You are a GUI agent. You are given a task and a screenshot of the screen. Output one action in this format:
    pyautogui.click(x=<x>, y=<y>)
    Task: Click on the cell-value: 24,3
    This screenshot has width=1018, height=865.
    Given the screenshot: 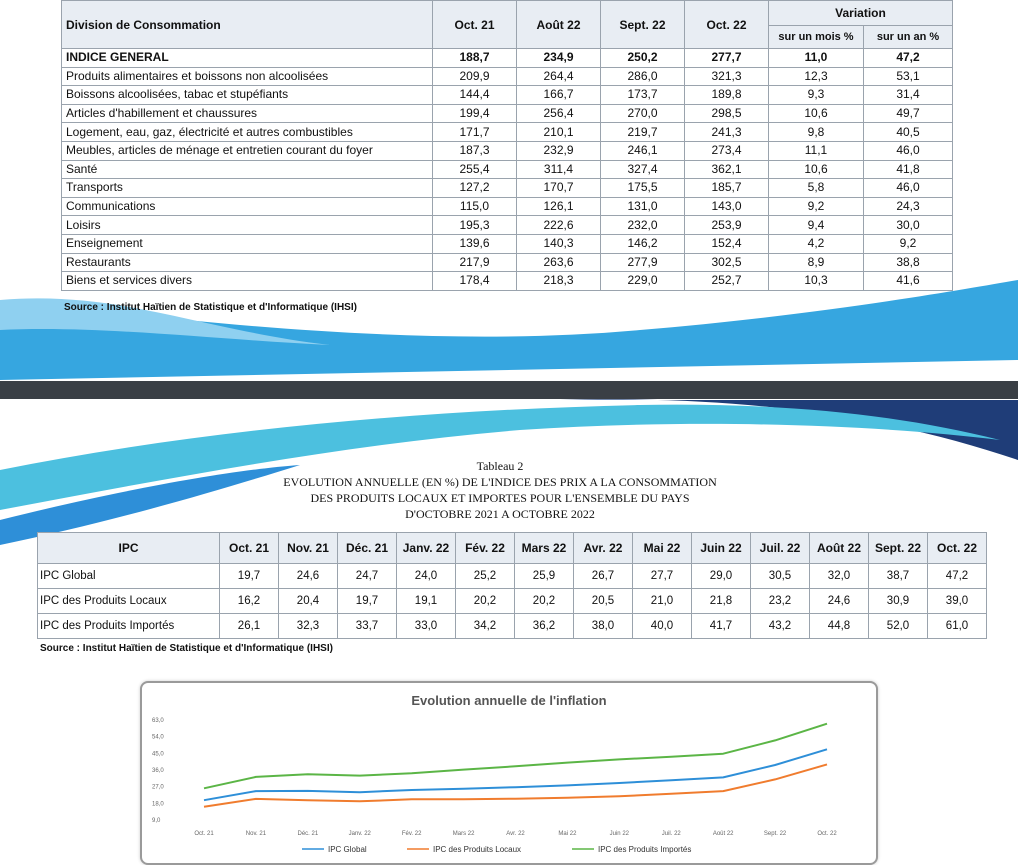 What is the action you would take?
    pyautogui.click(x=908, y=206)
    